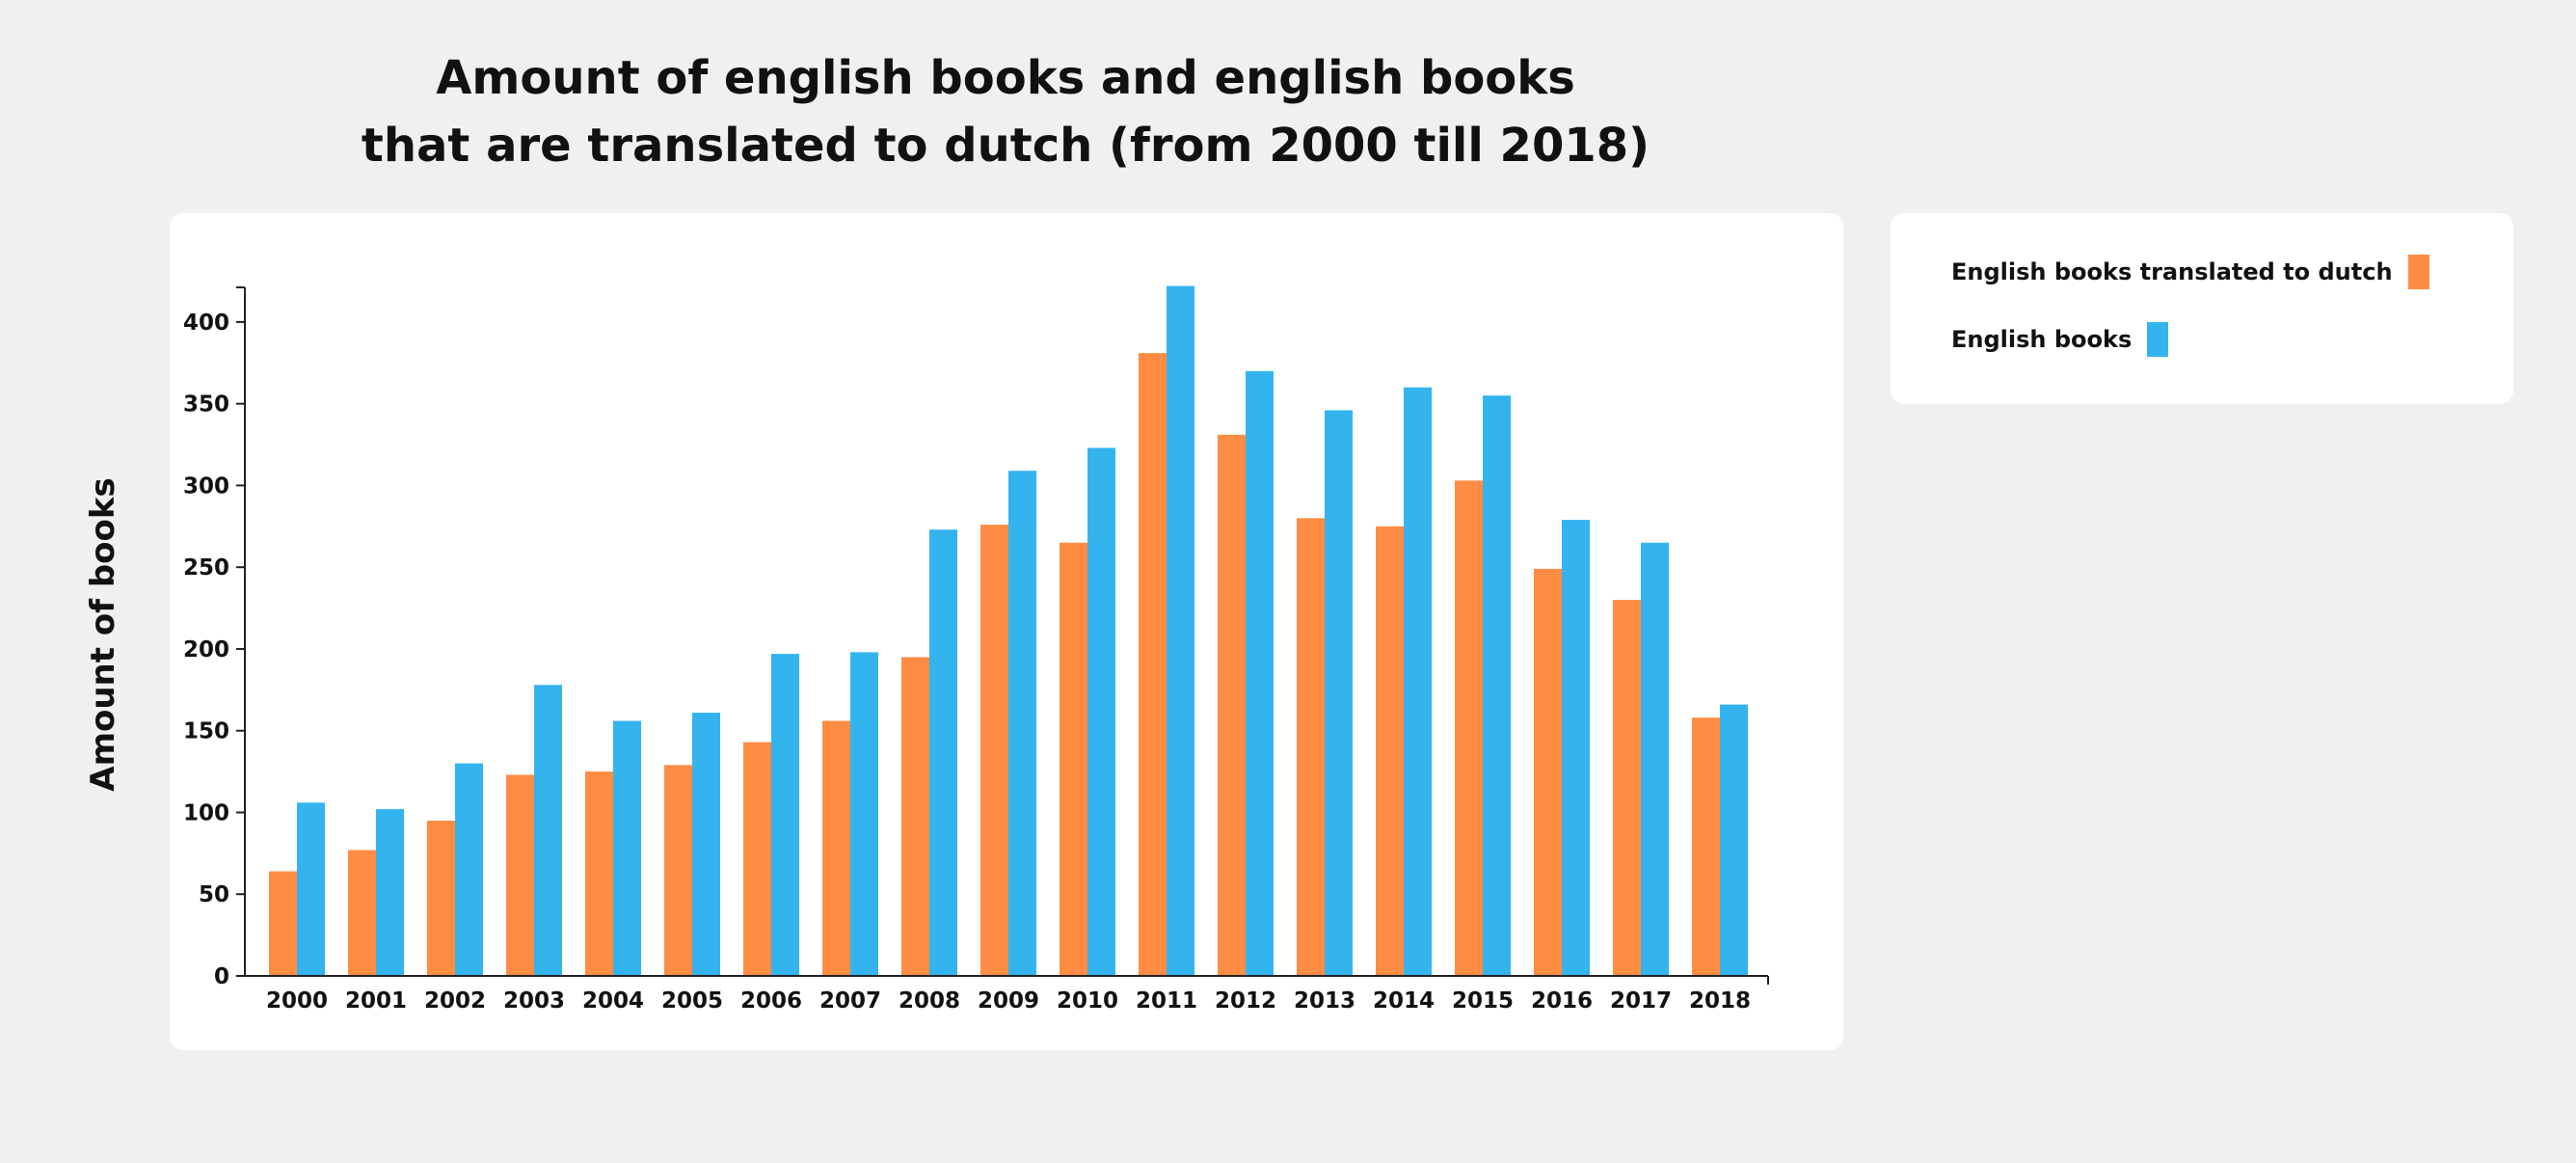 The image size is (2576, 1163). What do you see at coordinates (706, 844) in the screenshot?
I see `bar-english-2005` at bounding box center [706, 844].